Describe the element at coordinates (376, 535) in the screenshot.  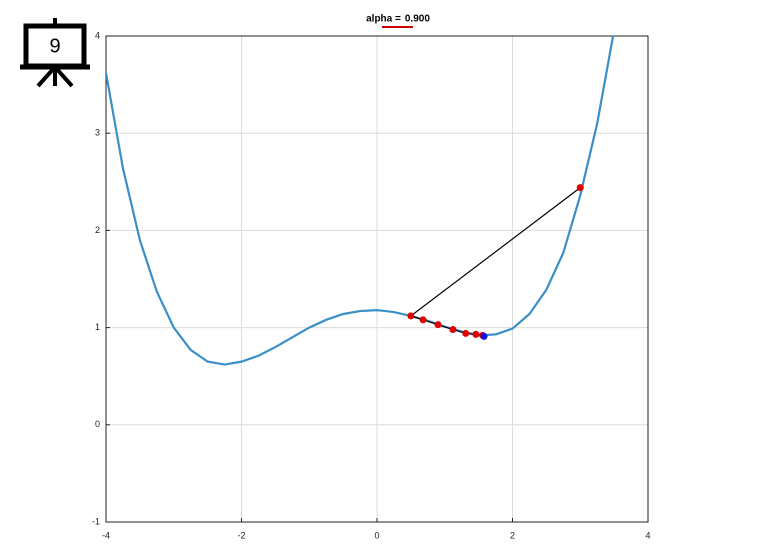
I see `x-tick-label: 0` at that location.